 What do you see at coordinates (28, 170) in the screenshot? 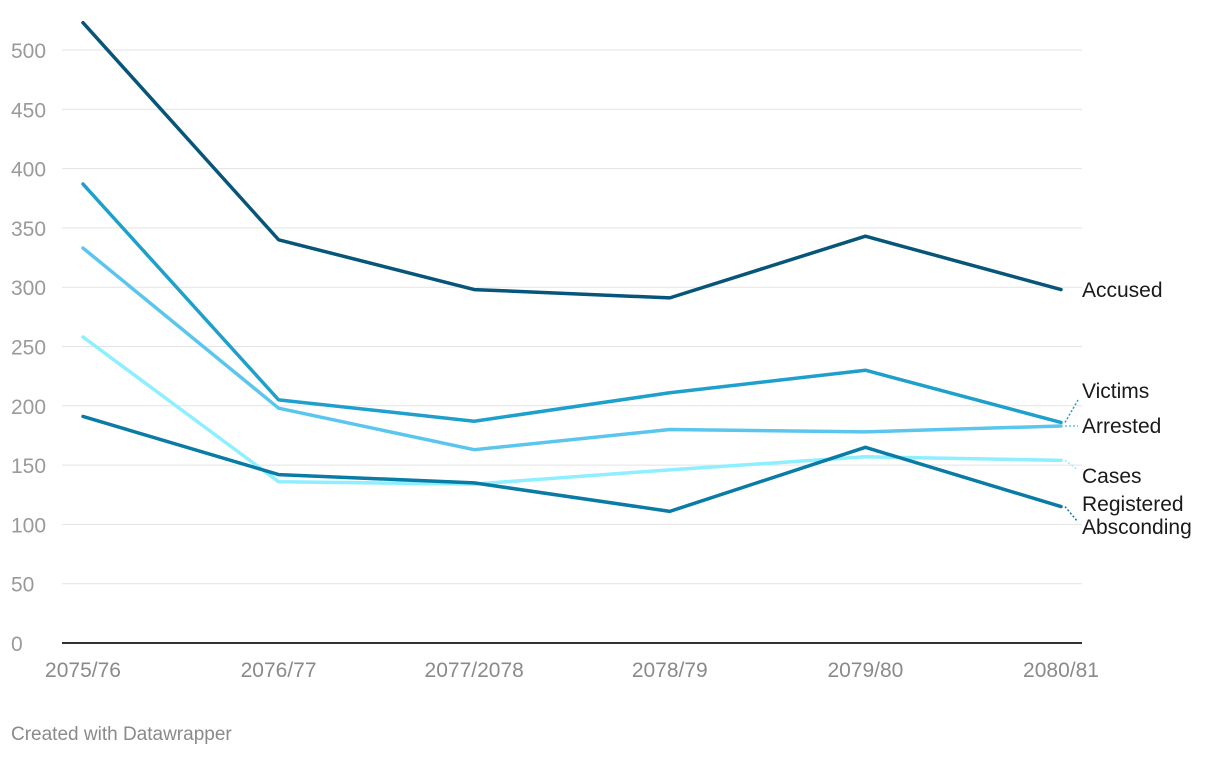
I see `y-tick-label: 400` at bounding box center [28, 170].